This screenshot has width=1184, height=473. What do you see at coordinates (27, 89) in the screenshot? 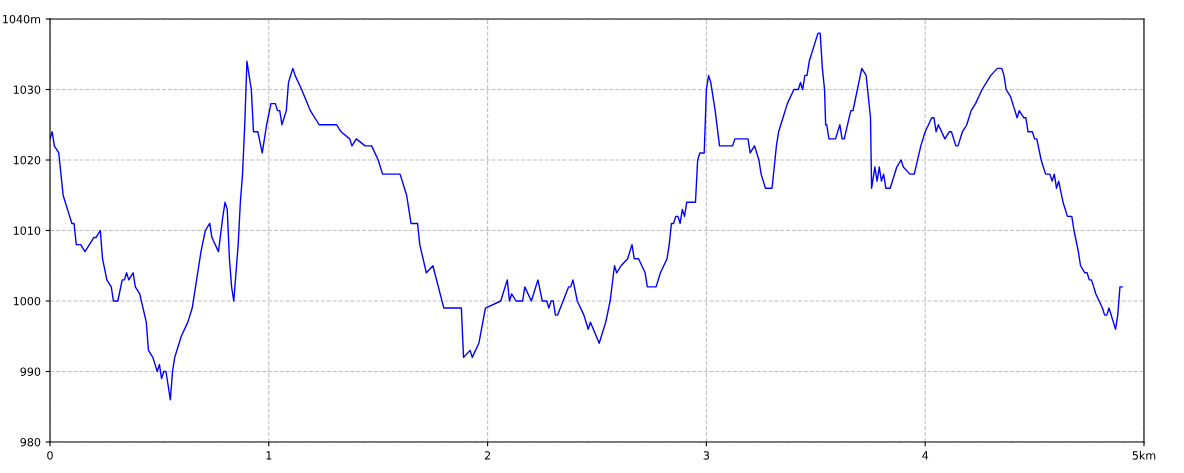
I see `y-tick-label: 1030` at bounding box center [27, 89].